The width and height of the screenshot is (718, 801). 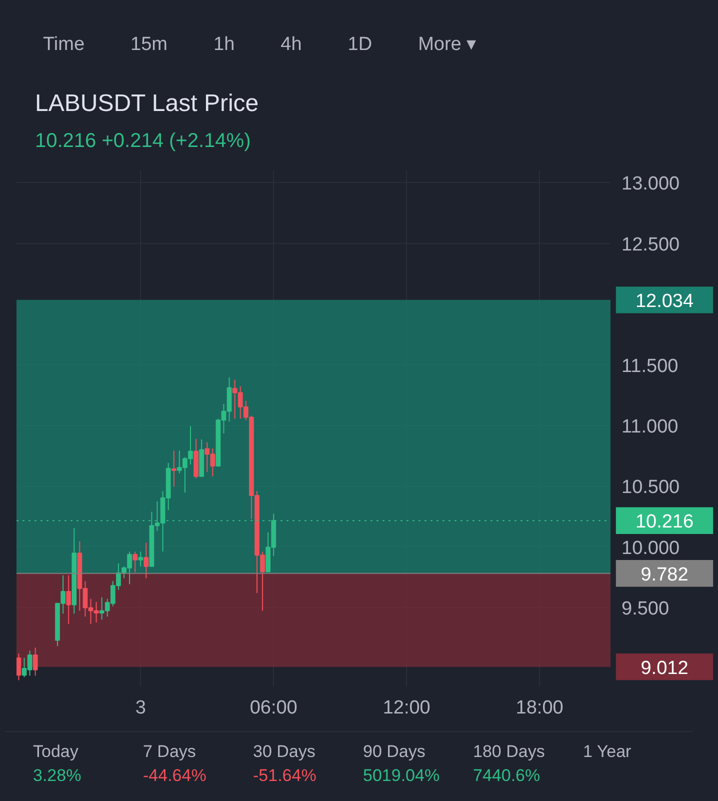 What do you see at coordinates (664, 668) in the screenshot?
I see `band-label: 9.012` at bounding box center [664, 668].